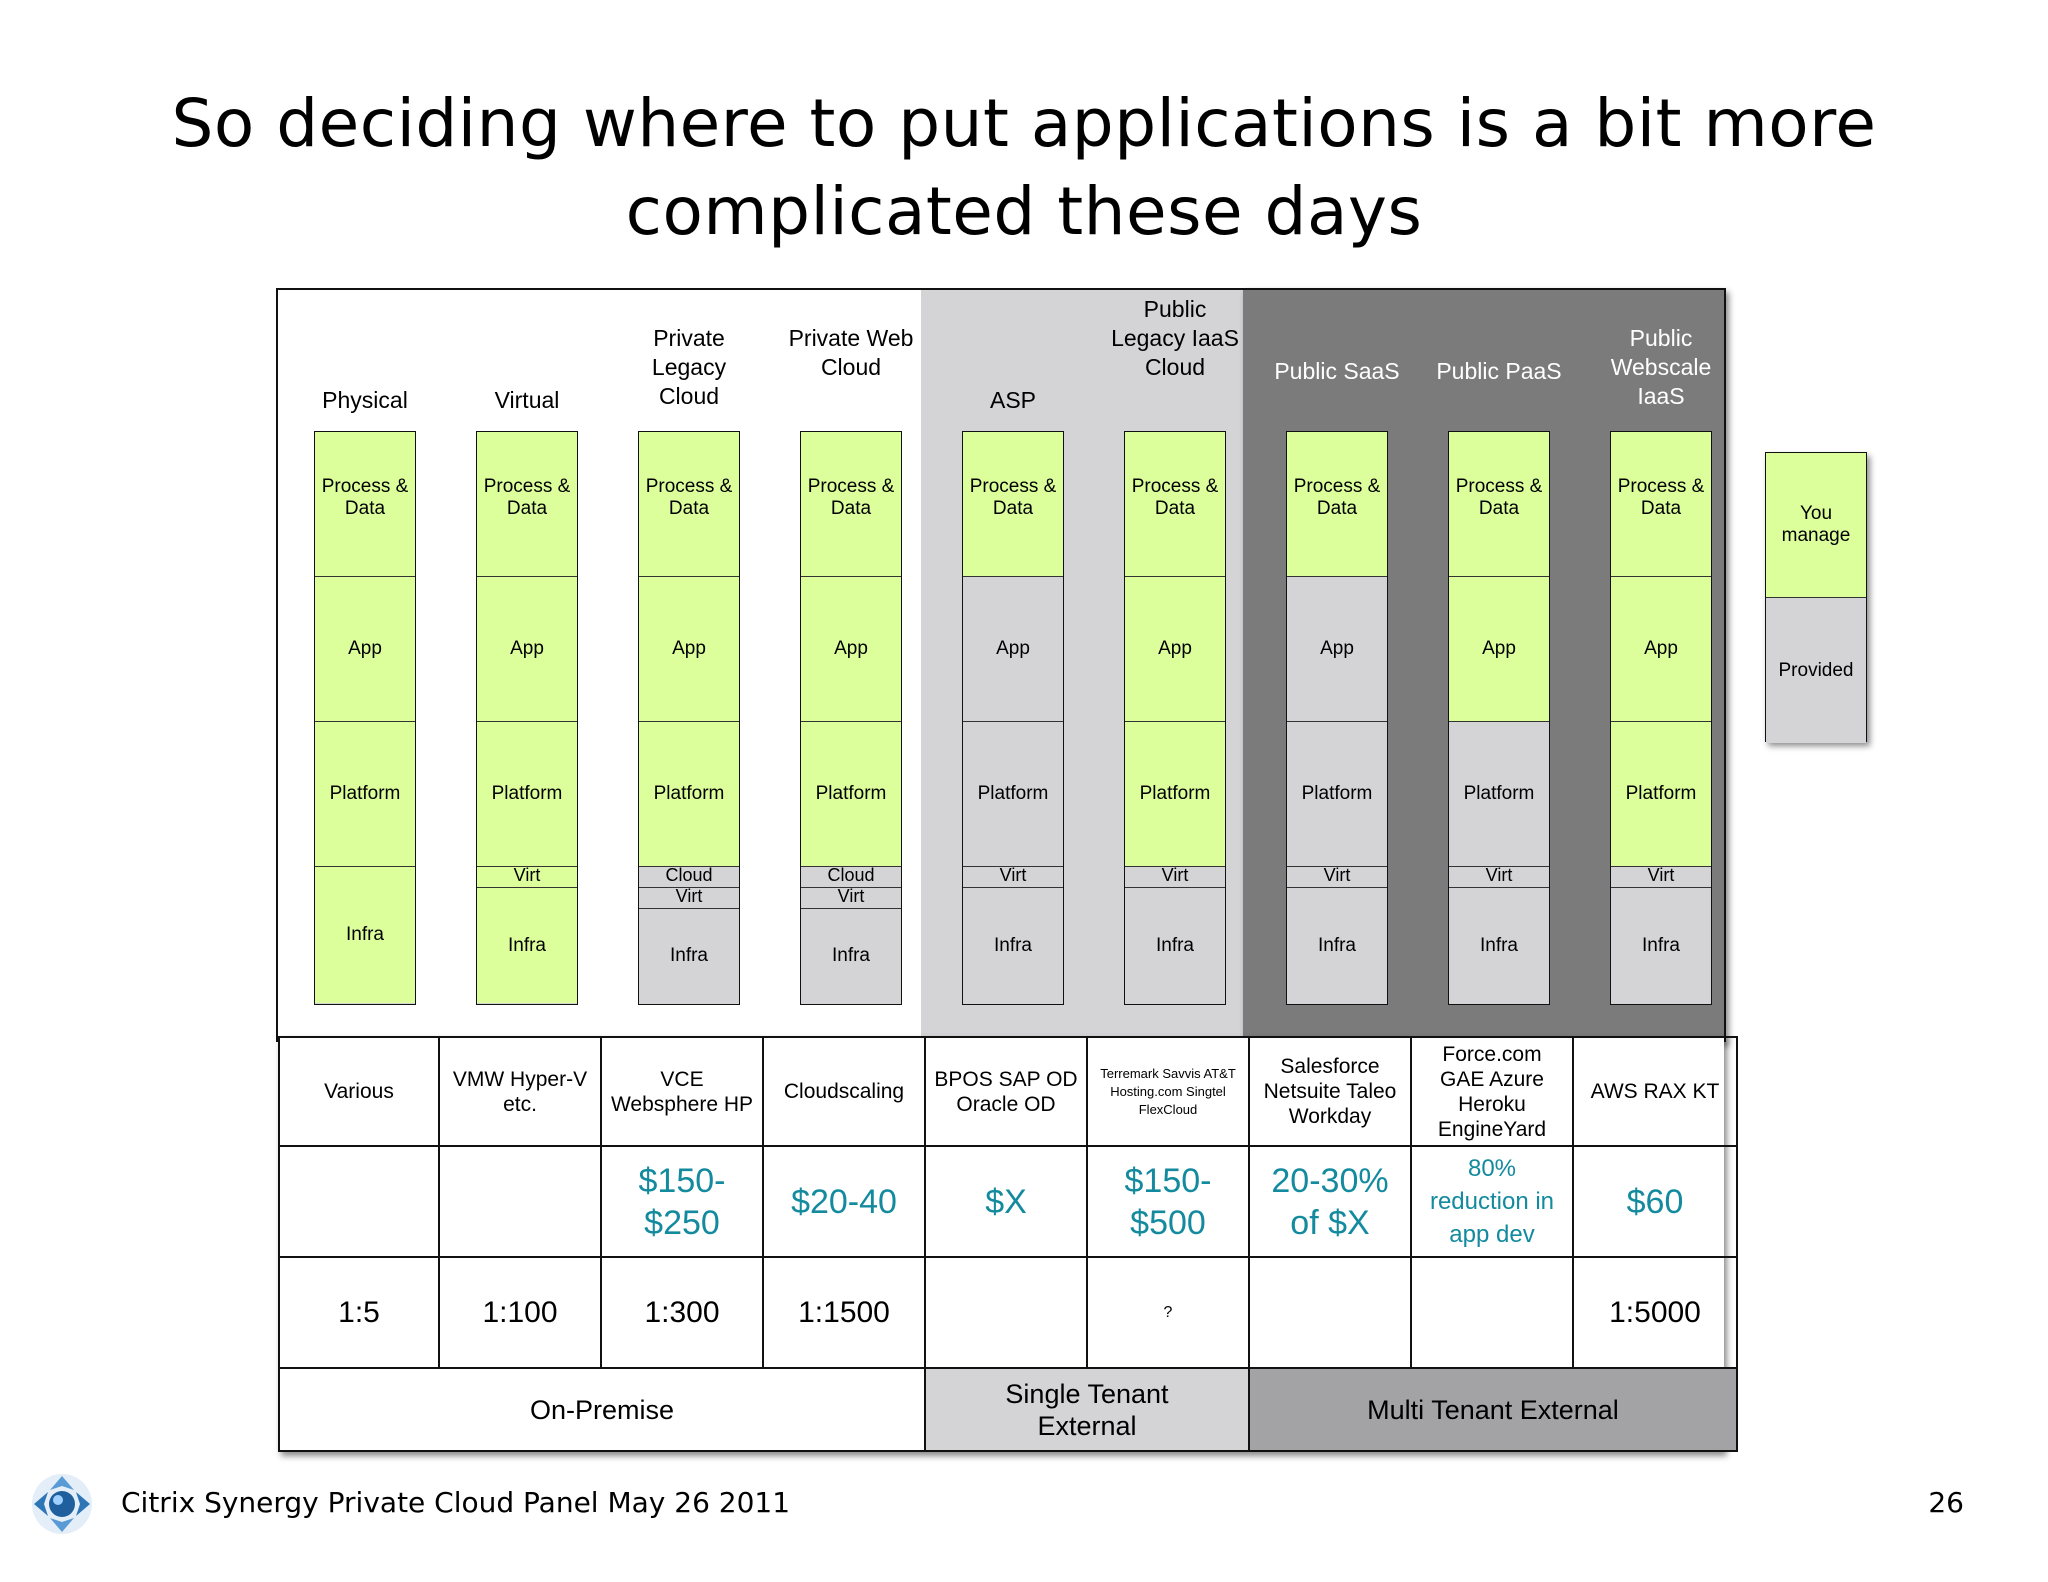 The image size is (2048, 1582). Describe the element at coordinates (359, 1091) in the screenshot. I see `vendor-cell: Various` at that location.